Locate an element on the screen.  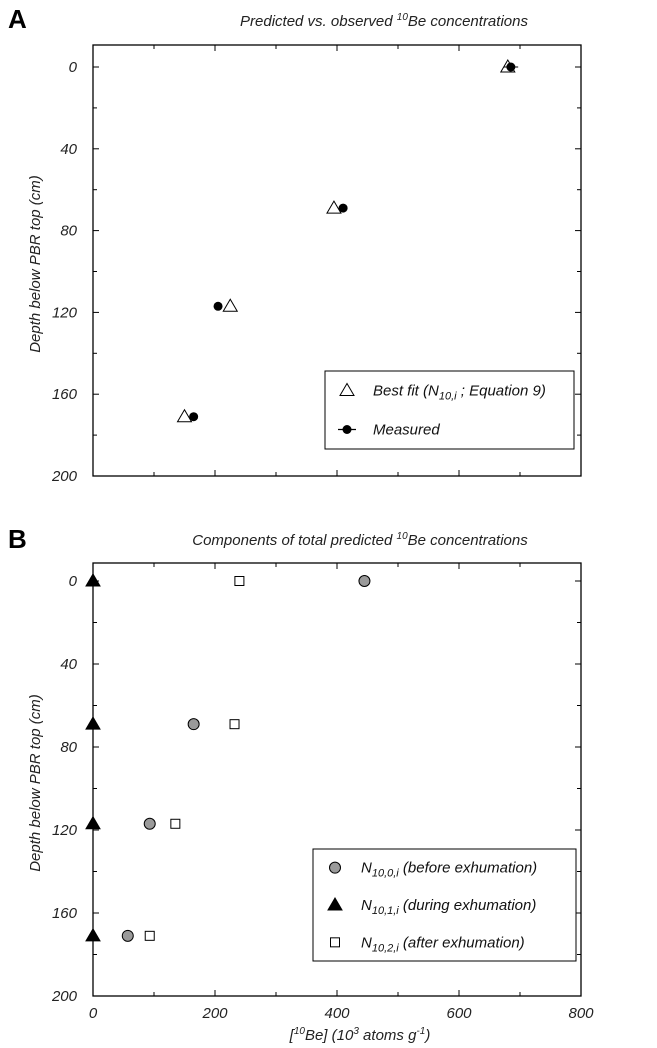
panel-b-xtick-label: 800 is located at coordinates (581, 1013).